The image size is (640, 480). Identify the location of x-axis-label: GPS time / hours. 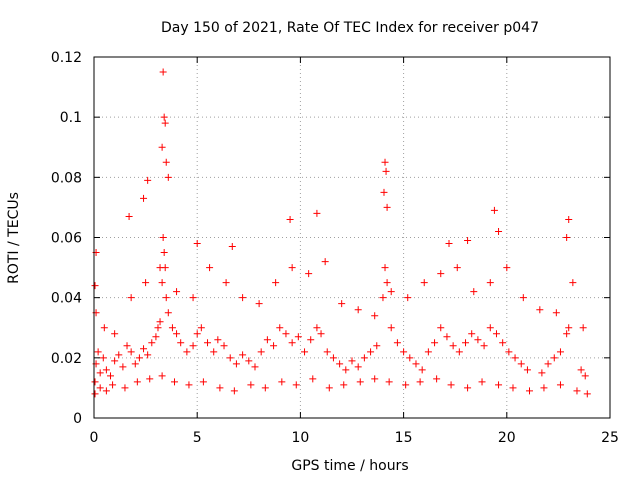
(349, 466).